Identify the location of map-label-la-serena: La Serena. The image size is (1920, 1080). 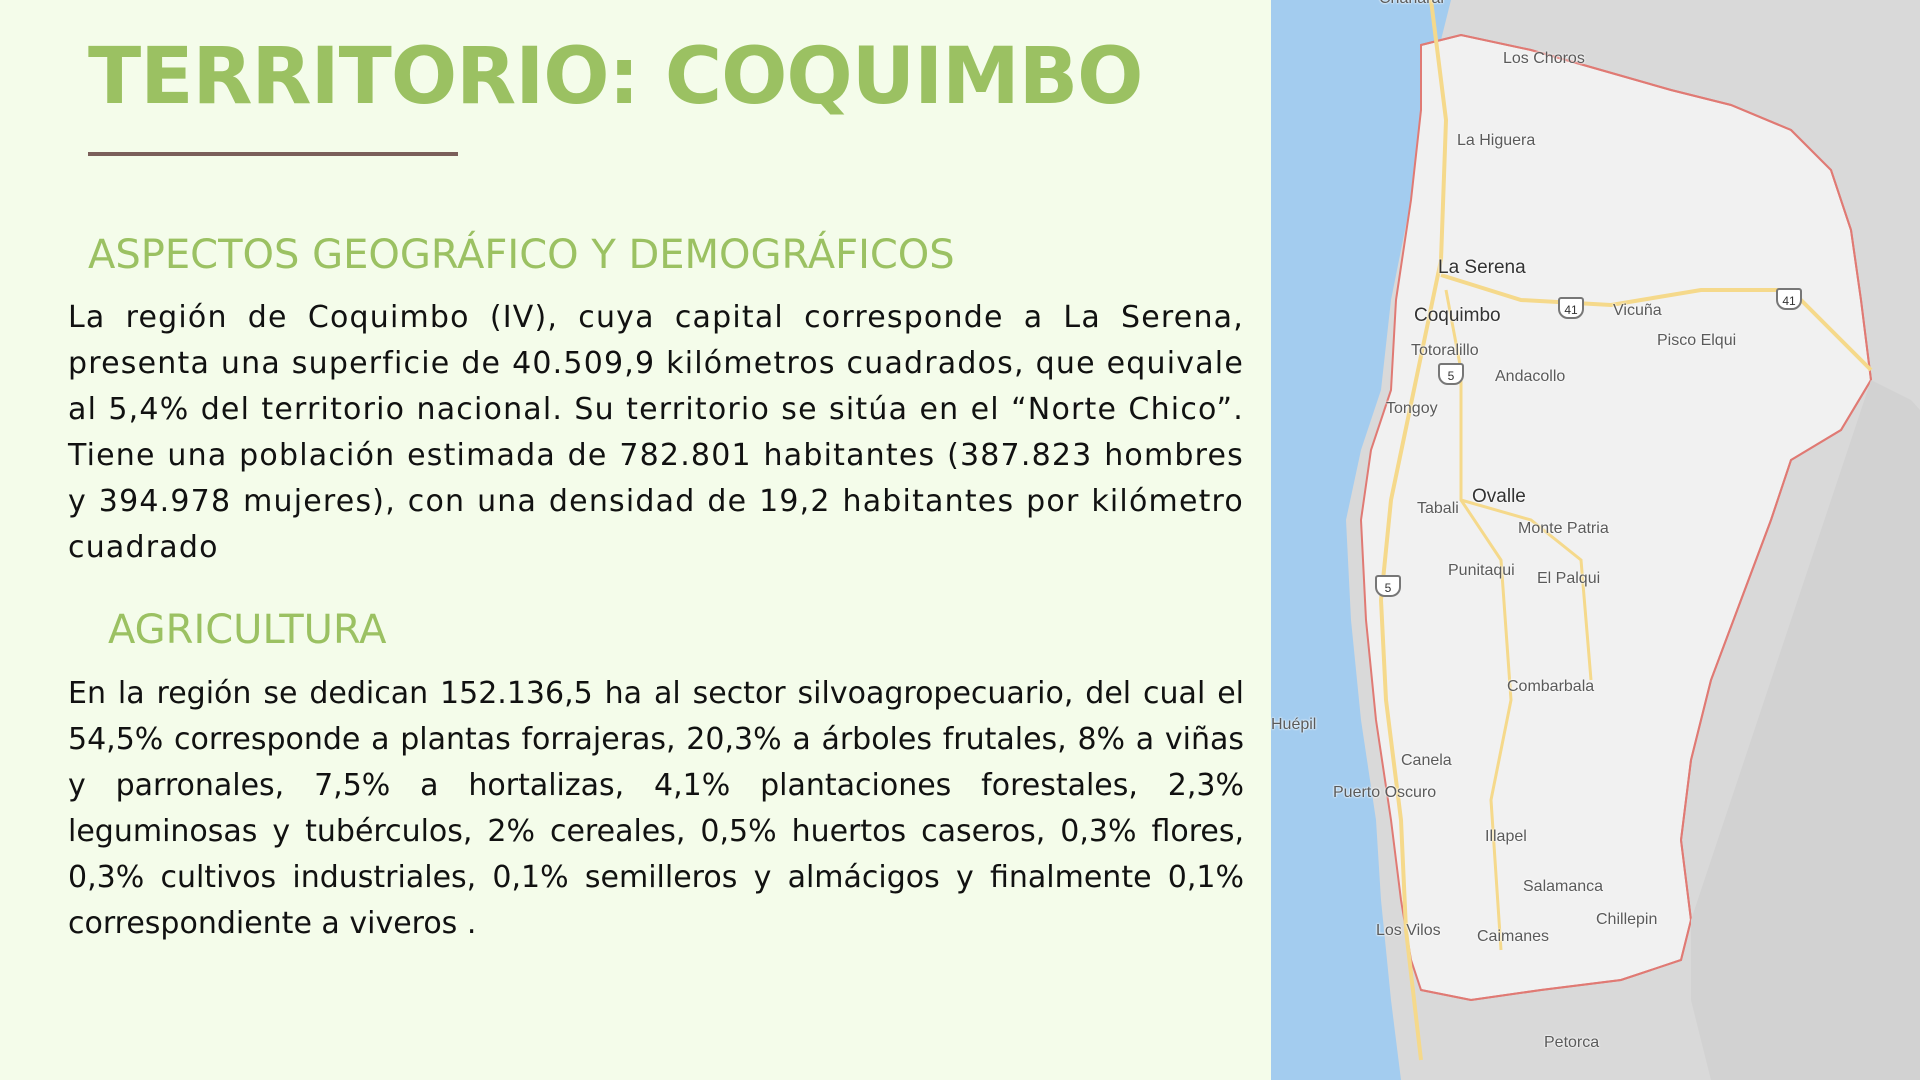
(1482, 267).